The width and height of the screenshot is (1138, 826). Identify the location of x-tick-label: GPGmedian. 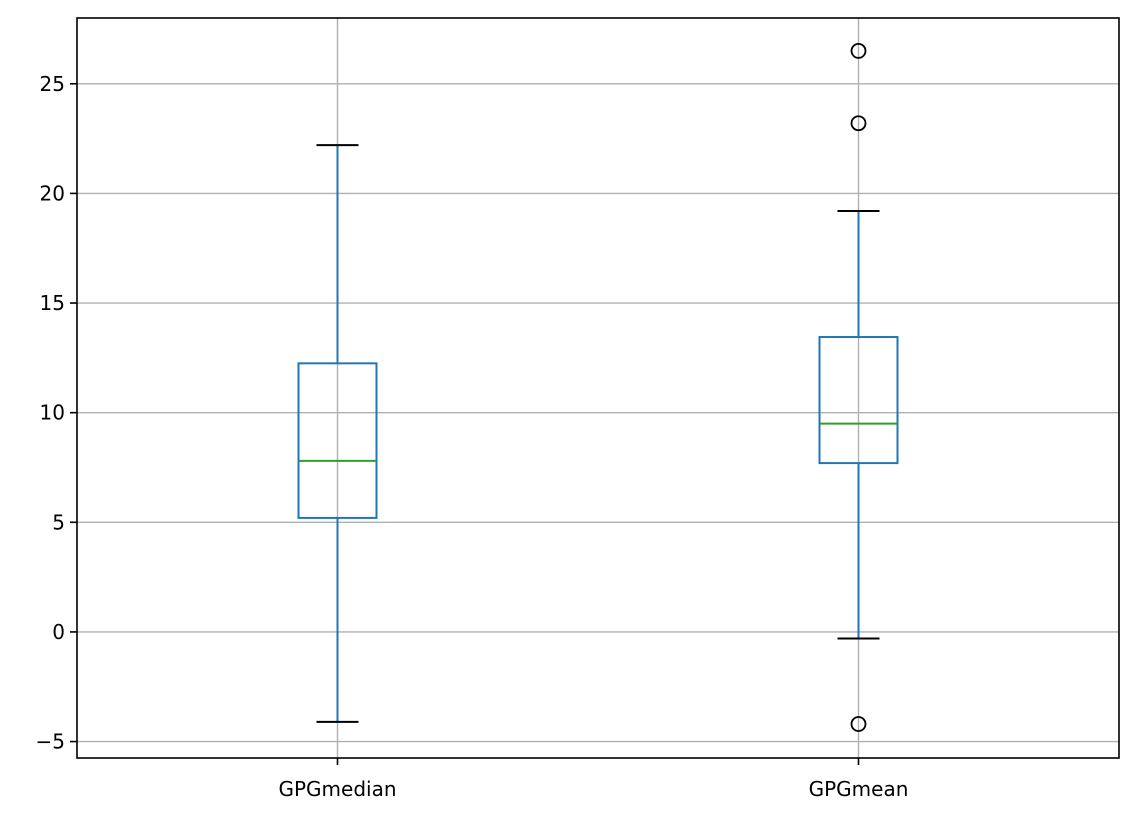
(337, 789).